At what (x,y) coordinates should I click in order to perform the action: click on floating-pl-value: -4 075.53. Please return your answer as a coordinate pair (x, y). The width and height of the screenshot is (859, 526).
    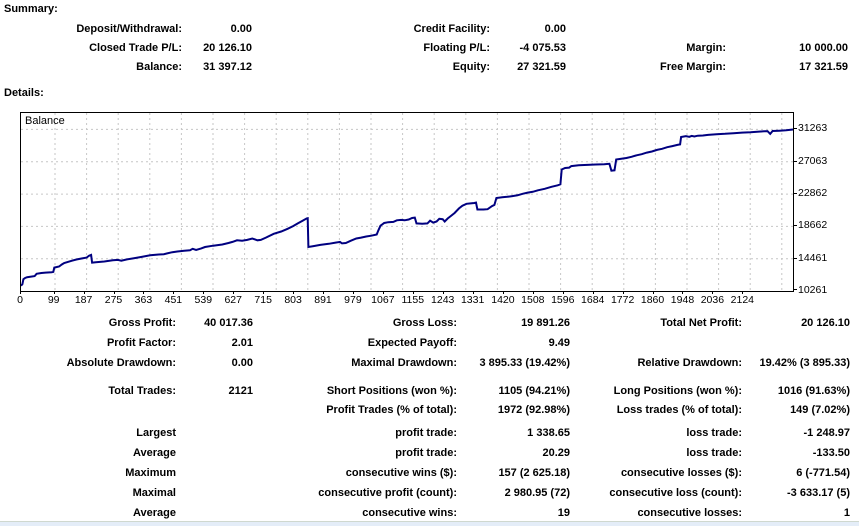
    Looking at the image, I should click on (542, 48).